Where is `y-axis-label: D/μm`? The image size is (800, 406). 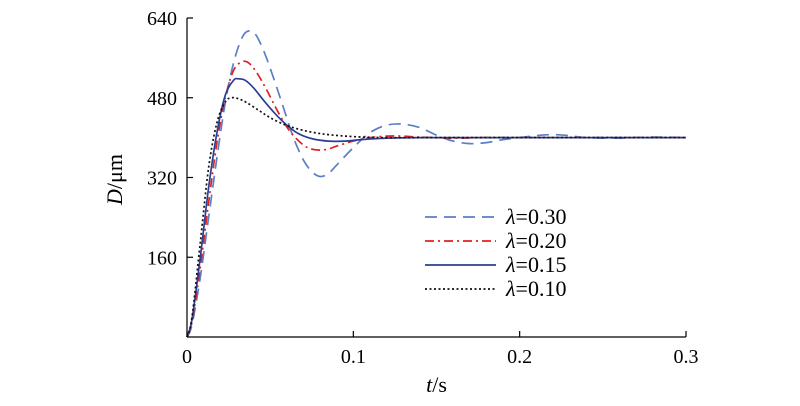
y-axis-label: D/μm is located at coordinates (114, 180).